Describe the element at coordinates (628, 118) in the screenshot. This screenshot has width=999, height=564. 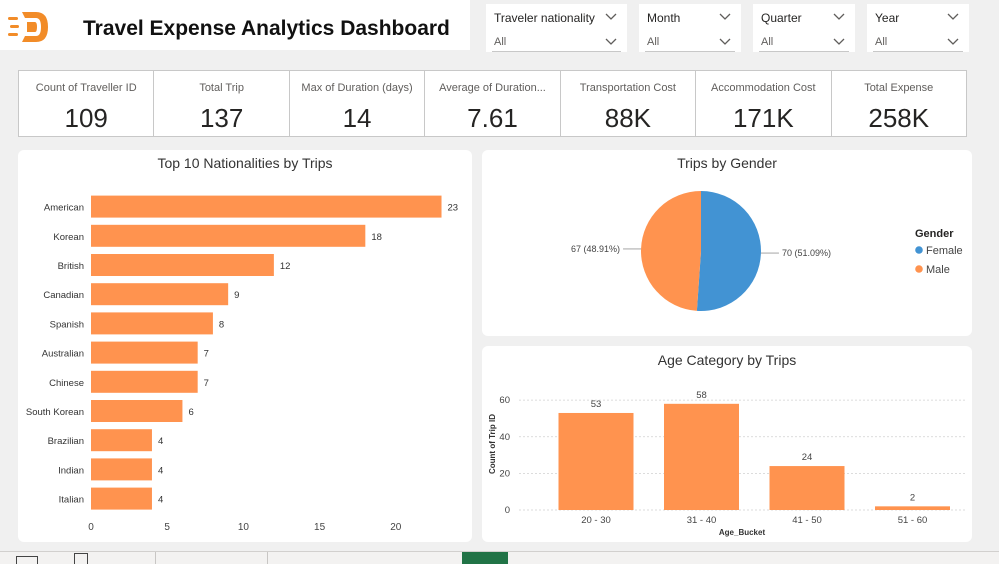
I see `kpi-value: 88K` at that location.